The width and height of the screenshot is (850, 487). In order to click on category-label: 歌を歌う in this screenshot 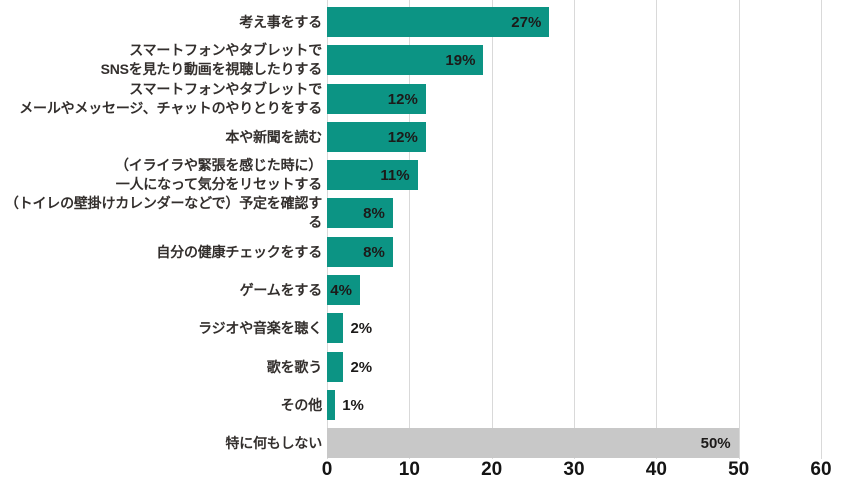, I will do `click(294, 366)`.